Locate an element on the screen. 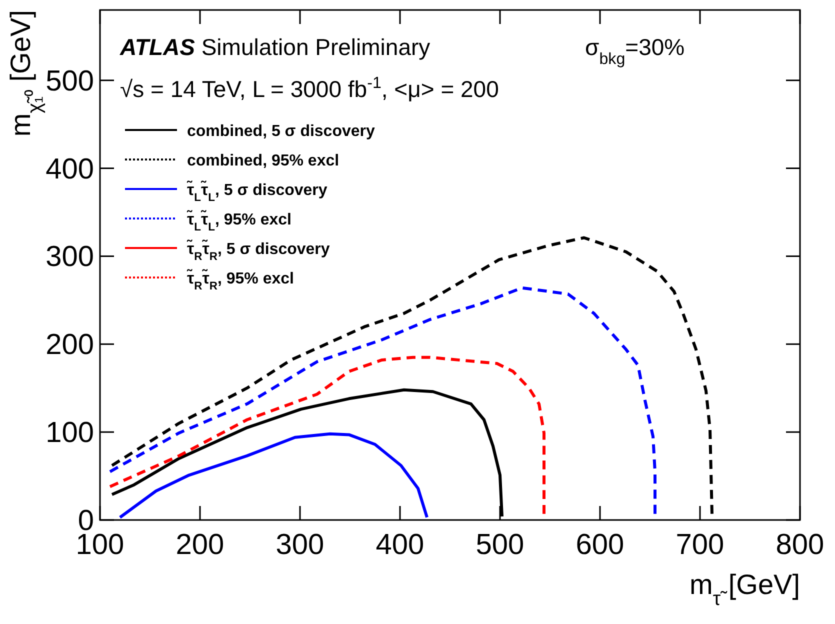 The height and width of the screenshot is (624, 835). legend-label: τ̃$_{R}$τ̃$_{R}$, 5 σ discovery is located at coordinates (258, 251).